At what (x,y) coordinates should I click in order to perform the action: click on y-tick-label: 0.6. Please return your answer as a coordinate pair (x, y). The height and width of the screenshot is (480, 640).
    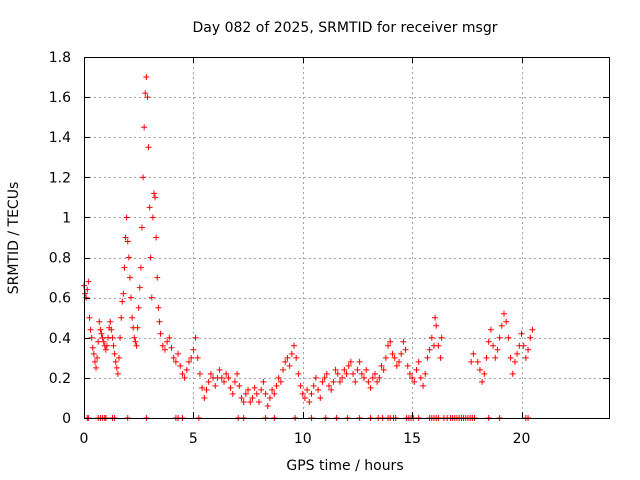
    Looking at the image, I should click on (60, 299).